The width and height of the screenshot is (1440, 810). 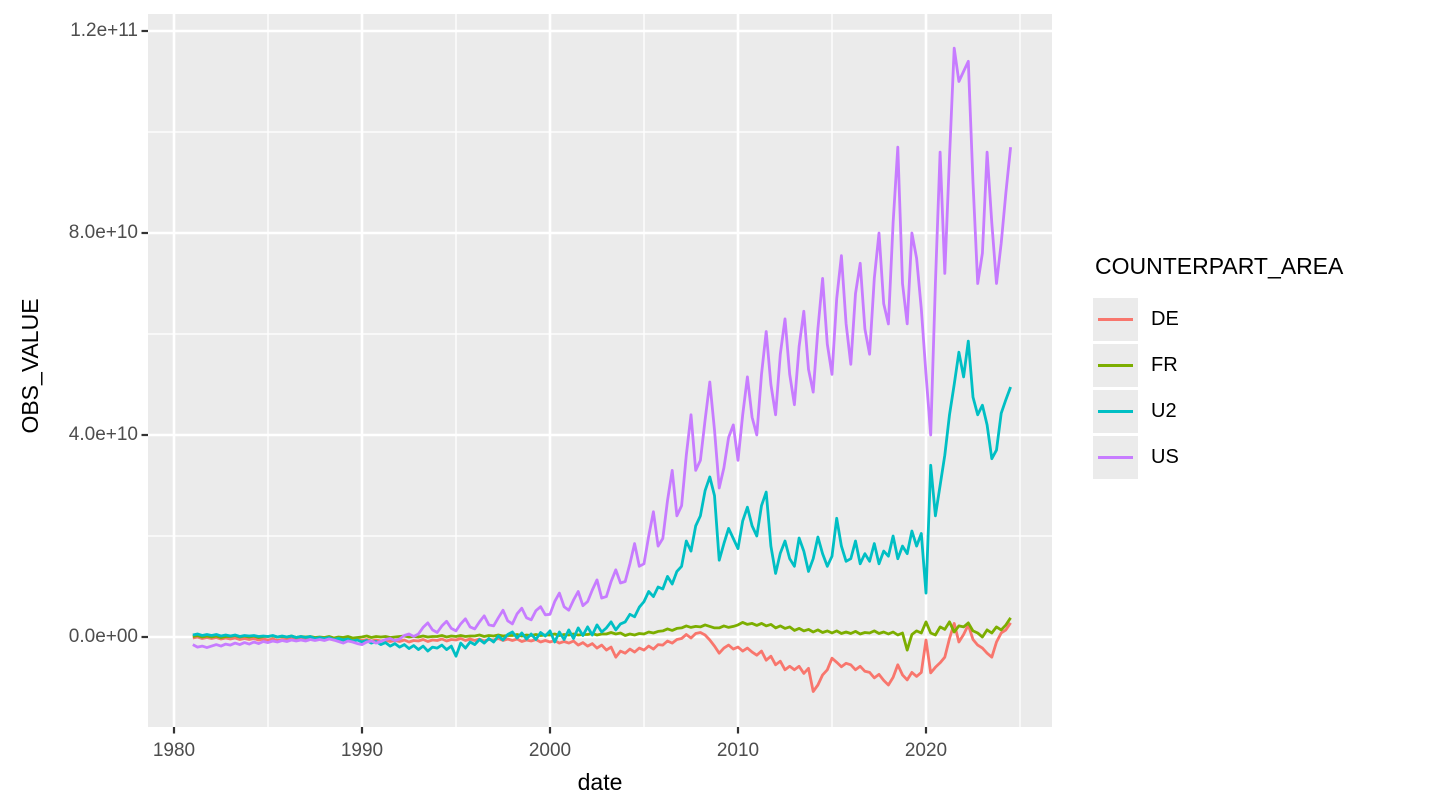 I want to click on x-tick-label-1980: 1980, so click(x=174, y=750).